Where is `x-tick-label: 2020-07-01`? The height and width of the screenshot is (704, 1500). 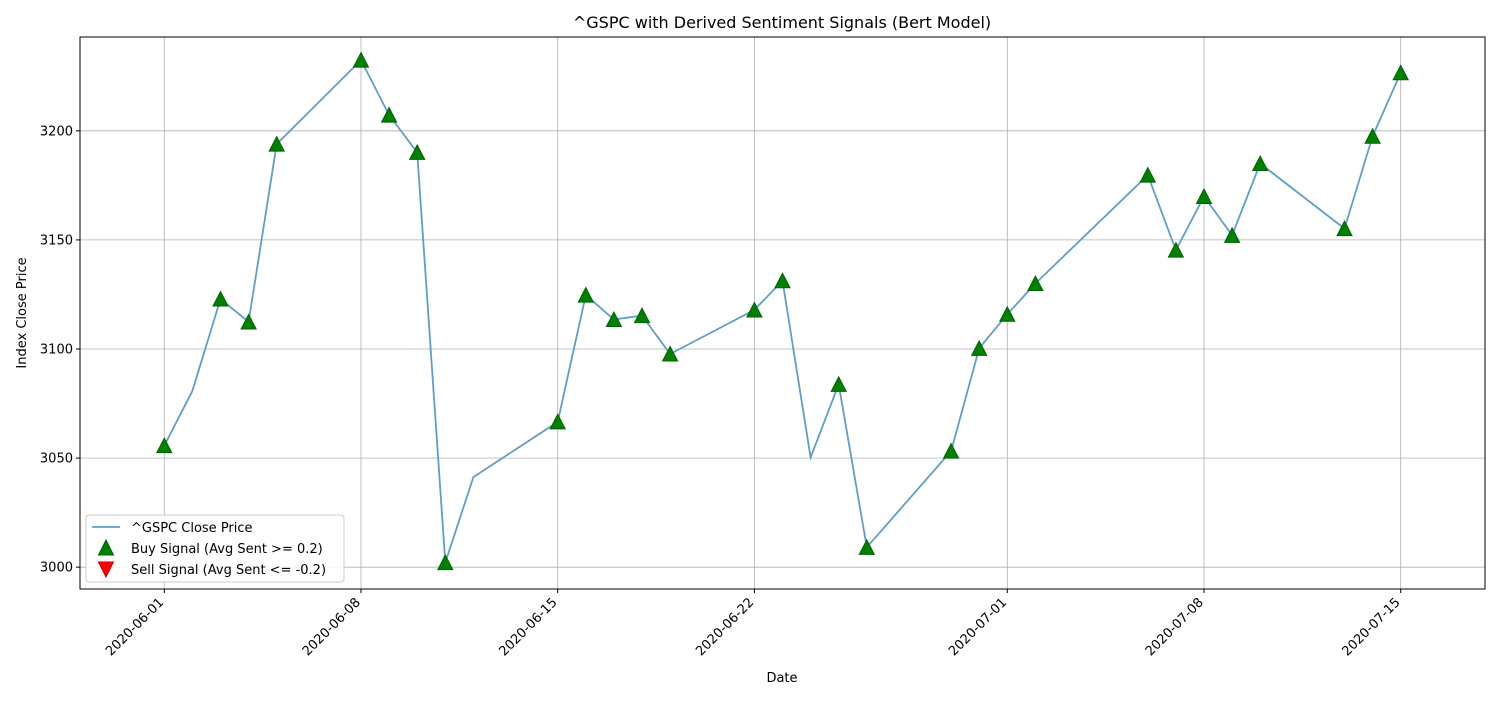
x-tick-label: 2020-07-01 is located at coordinates (978, 627).